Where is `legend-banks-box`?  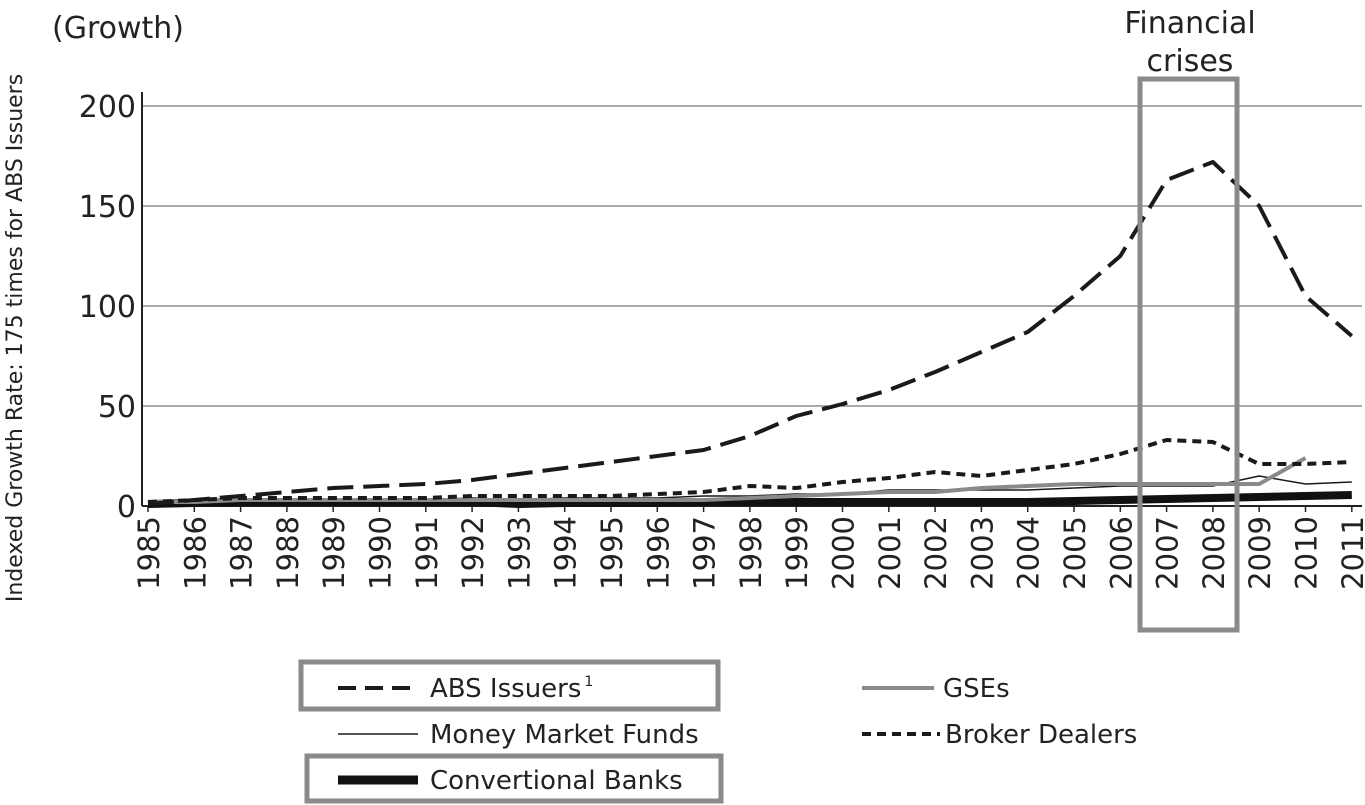
legend-banks-box is located at coordinates (514, 778).